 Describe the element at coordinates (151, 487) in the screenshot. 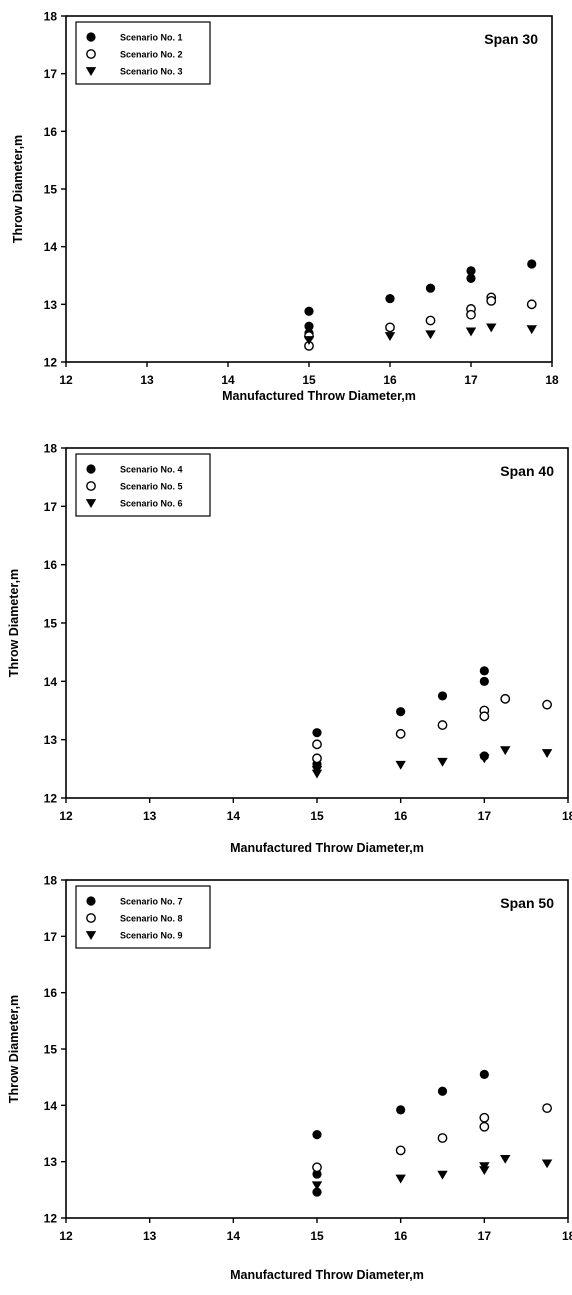

I see `legend-label-scenario-no-5: Scenario No. 5` at that location.